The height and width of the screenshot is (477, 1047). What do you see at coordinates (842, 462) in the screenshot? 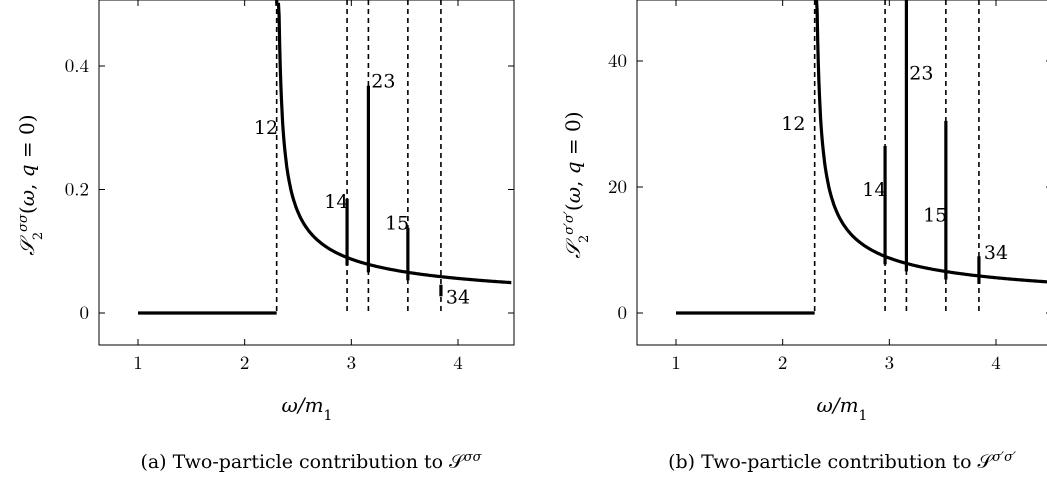
I see `caption-b: (b) Two-particle contribution to 𝒮σ′σ′` at bounding box center [842, 462].